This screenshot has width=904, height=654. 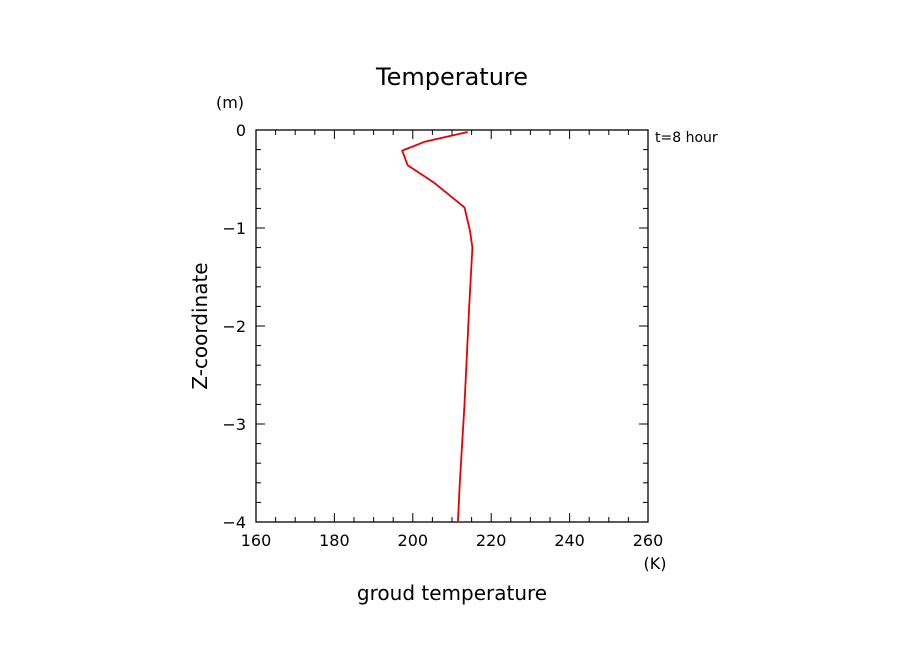 I want to click on x-axis-label: groud temperature, so click(x=452, y=593).